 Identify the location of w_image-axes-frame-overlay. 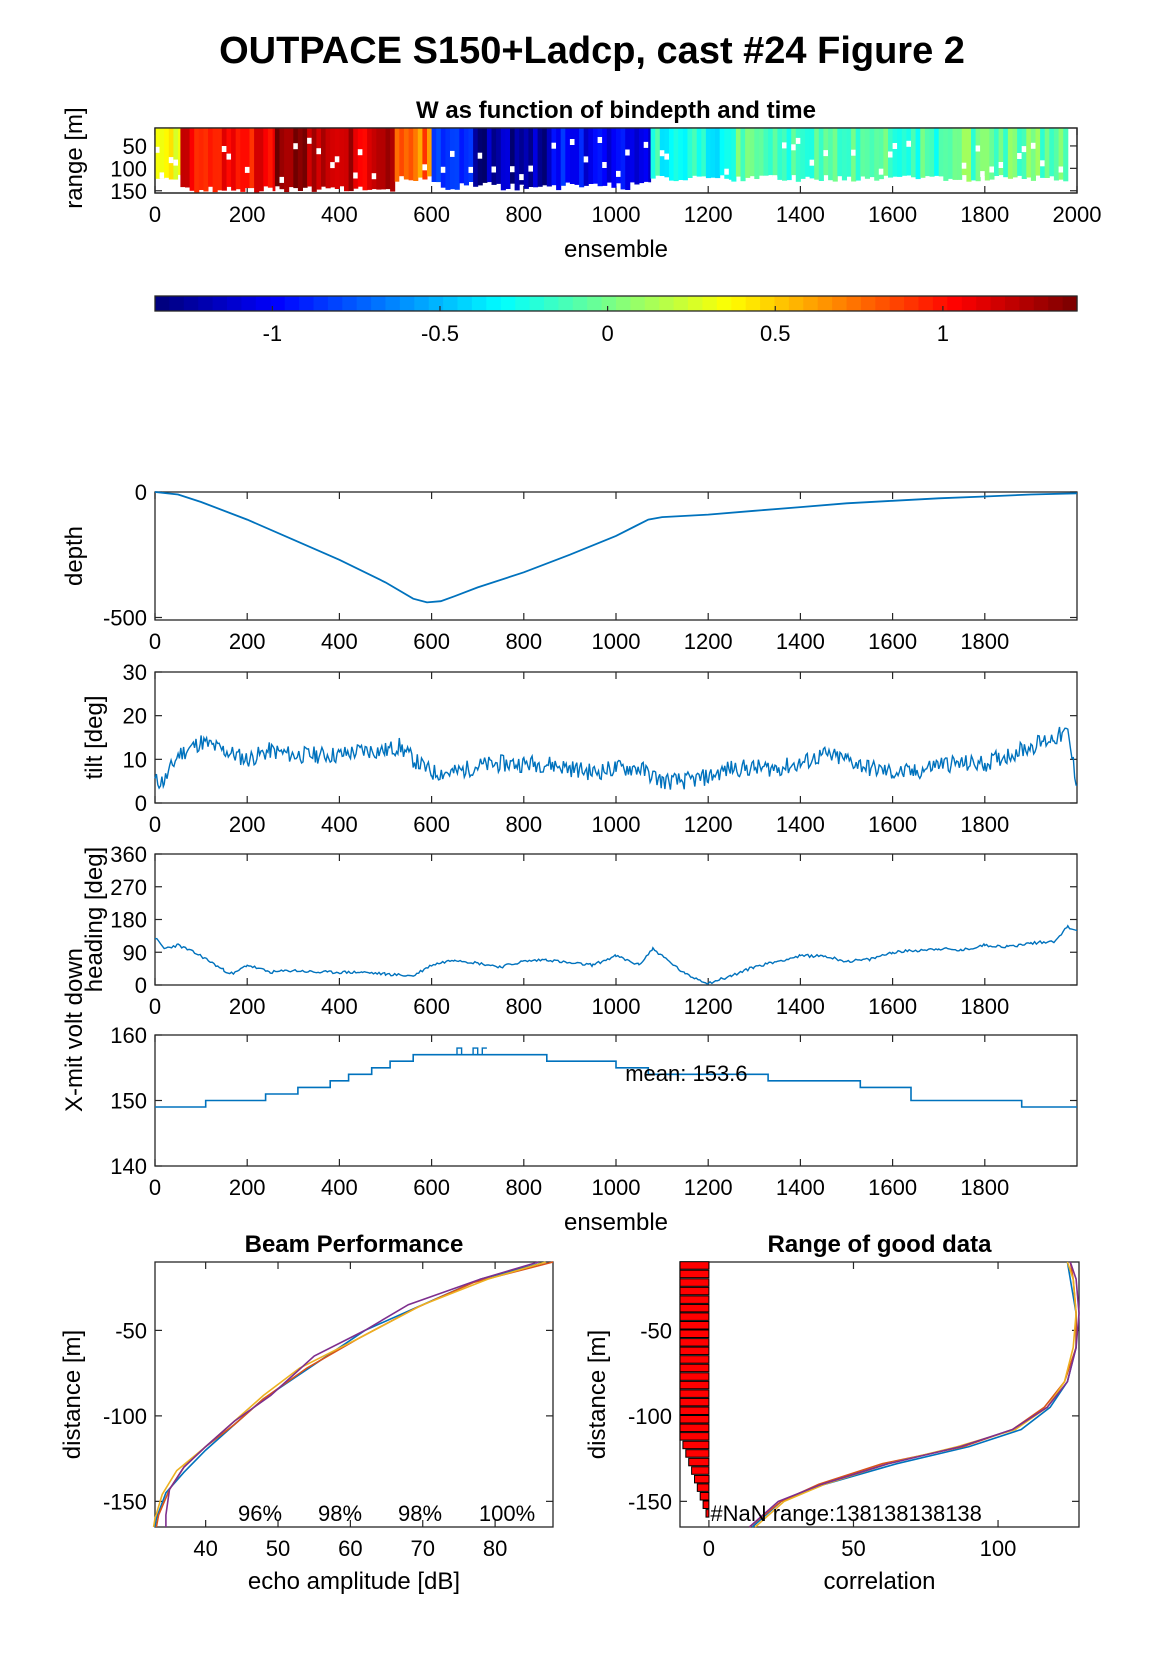
(616, 160).